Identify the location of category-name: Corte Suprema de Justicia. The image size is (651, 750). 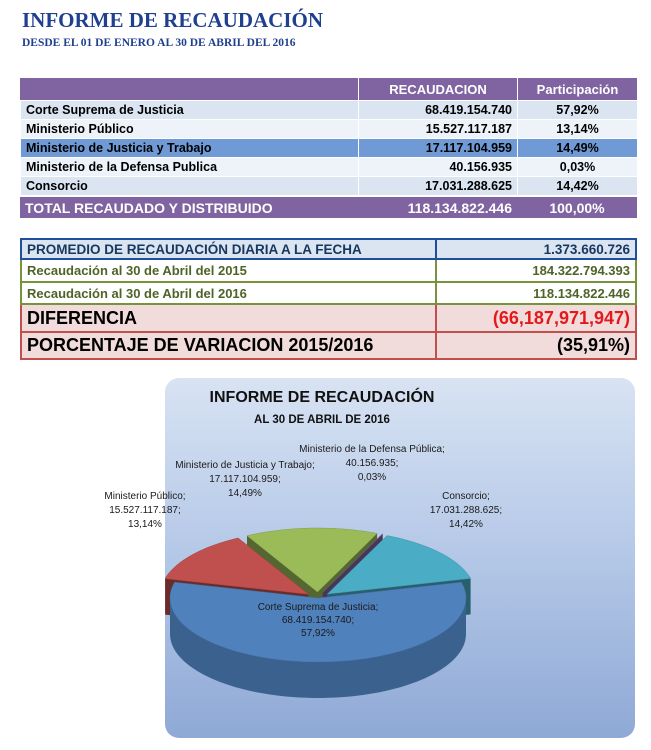
(317, 607).